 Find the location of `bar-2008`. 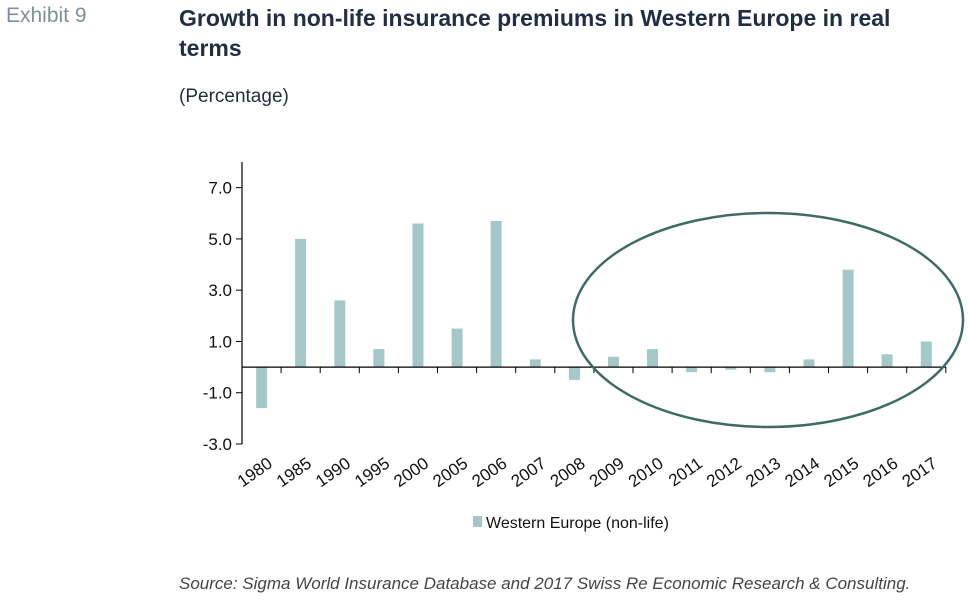

bar-2008 is located at coordinates (574, 373).